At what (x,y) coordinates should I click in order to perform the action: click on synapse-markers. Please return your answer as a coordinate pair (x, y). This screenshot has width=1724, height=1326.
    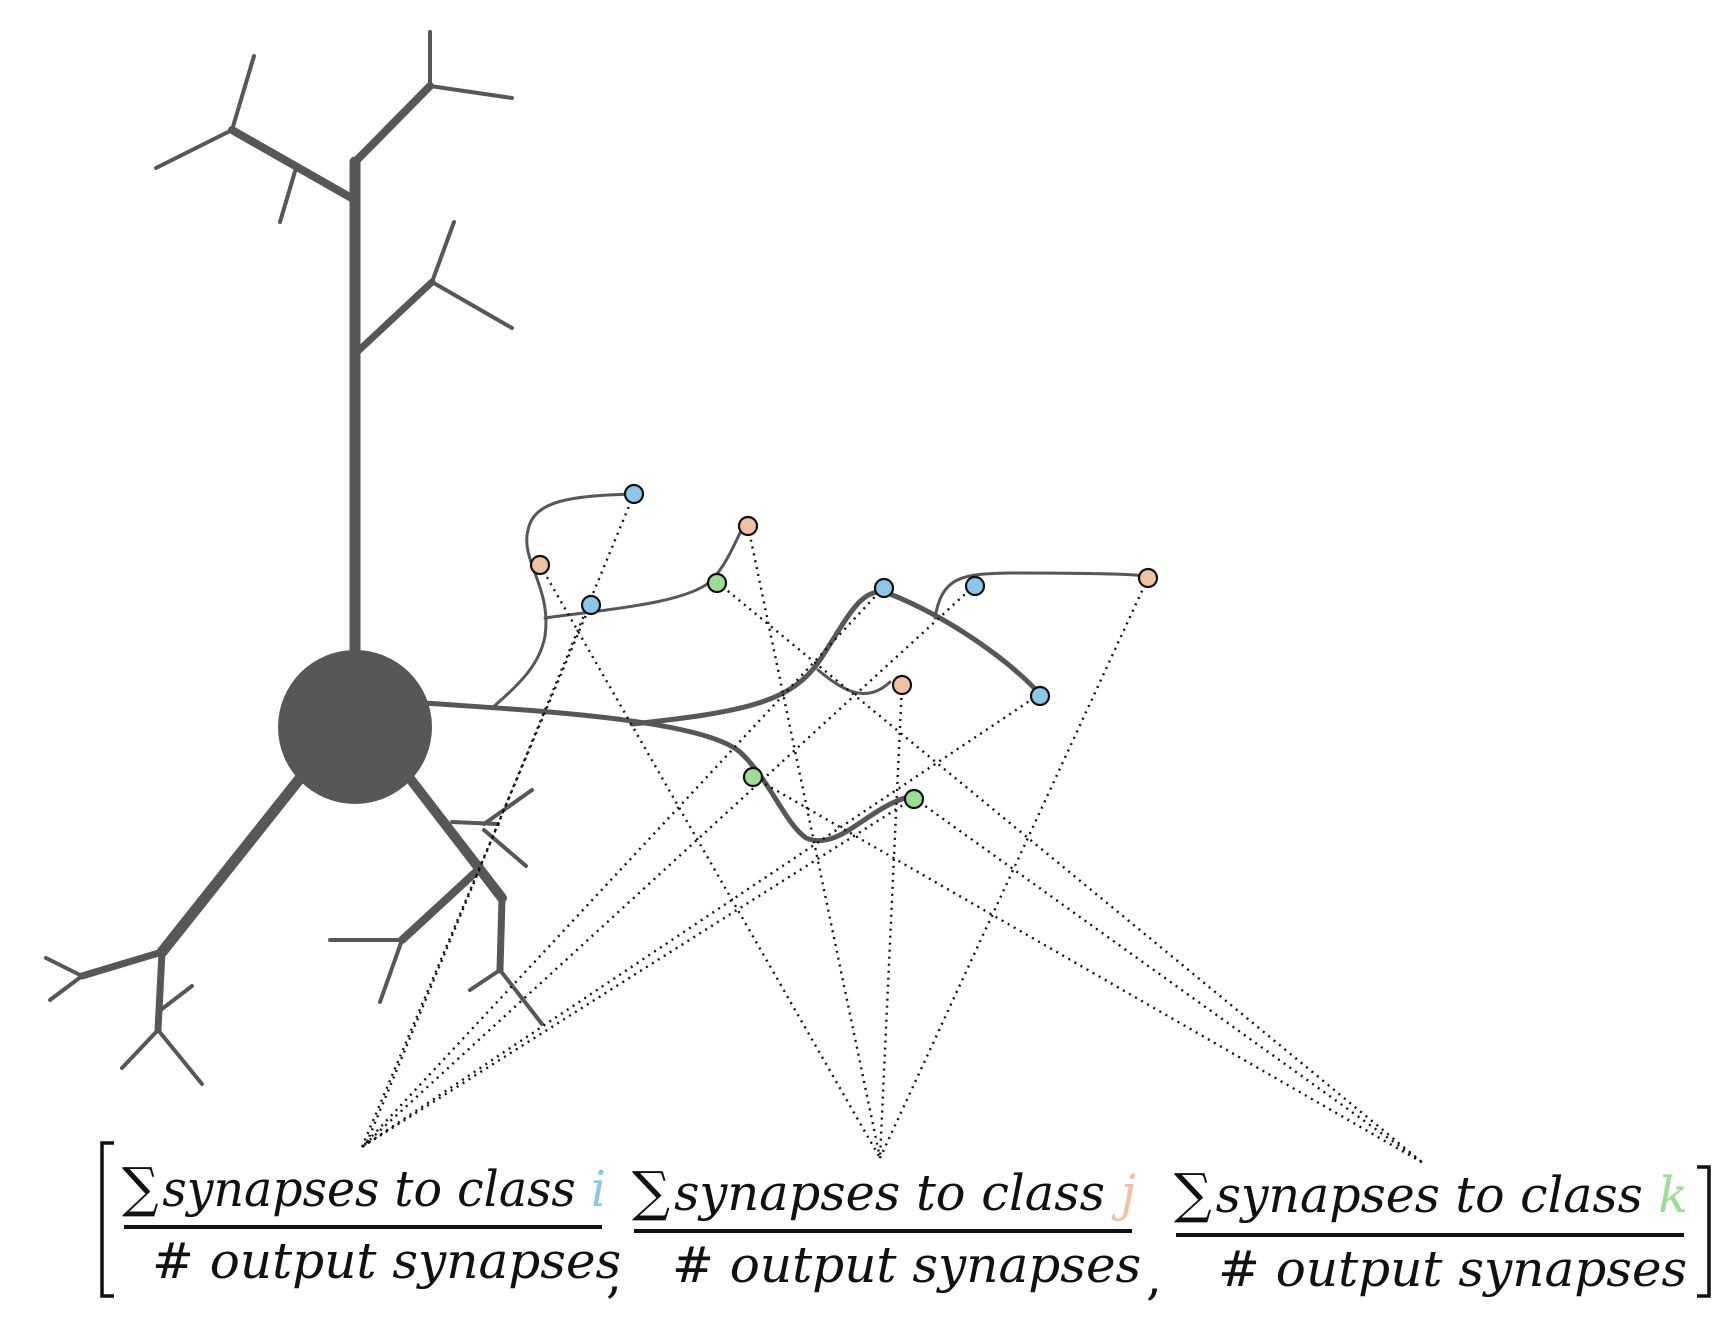
    Looking at the image, I should click on (844, 646).